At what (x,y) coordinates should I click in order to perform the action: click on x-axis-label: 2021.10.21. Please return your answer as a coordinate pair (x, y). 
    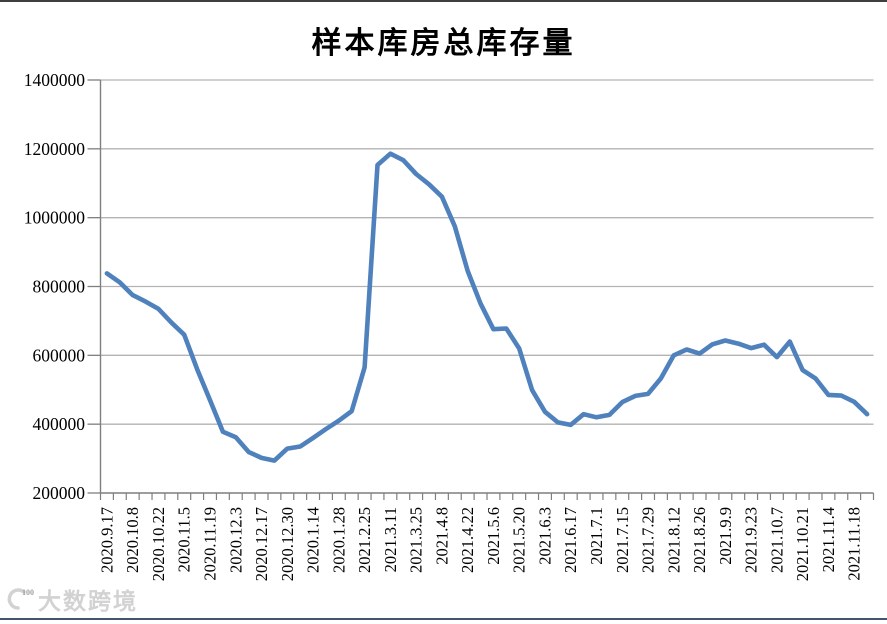
    Looking at the image, I should click on (802, 544).